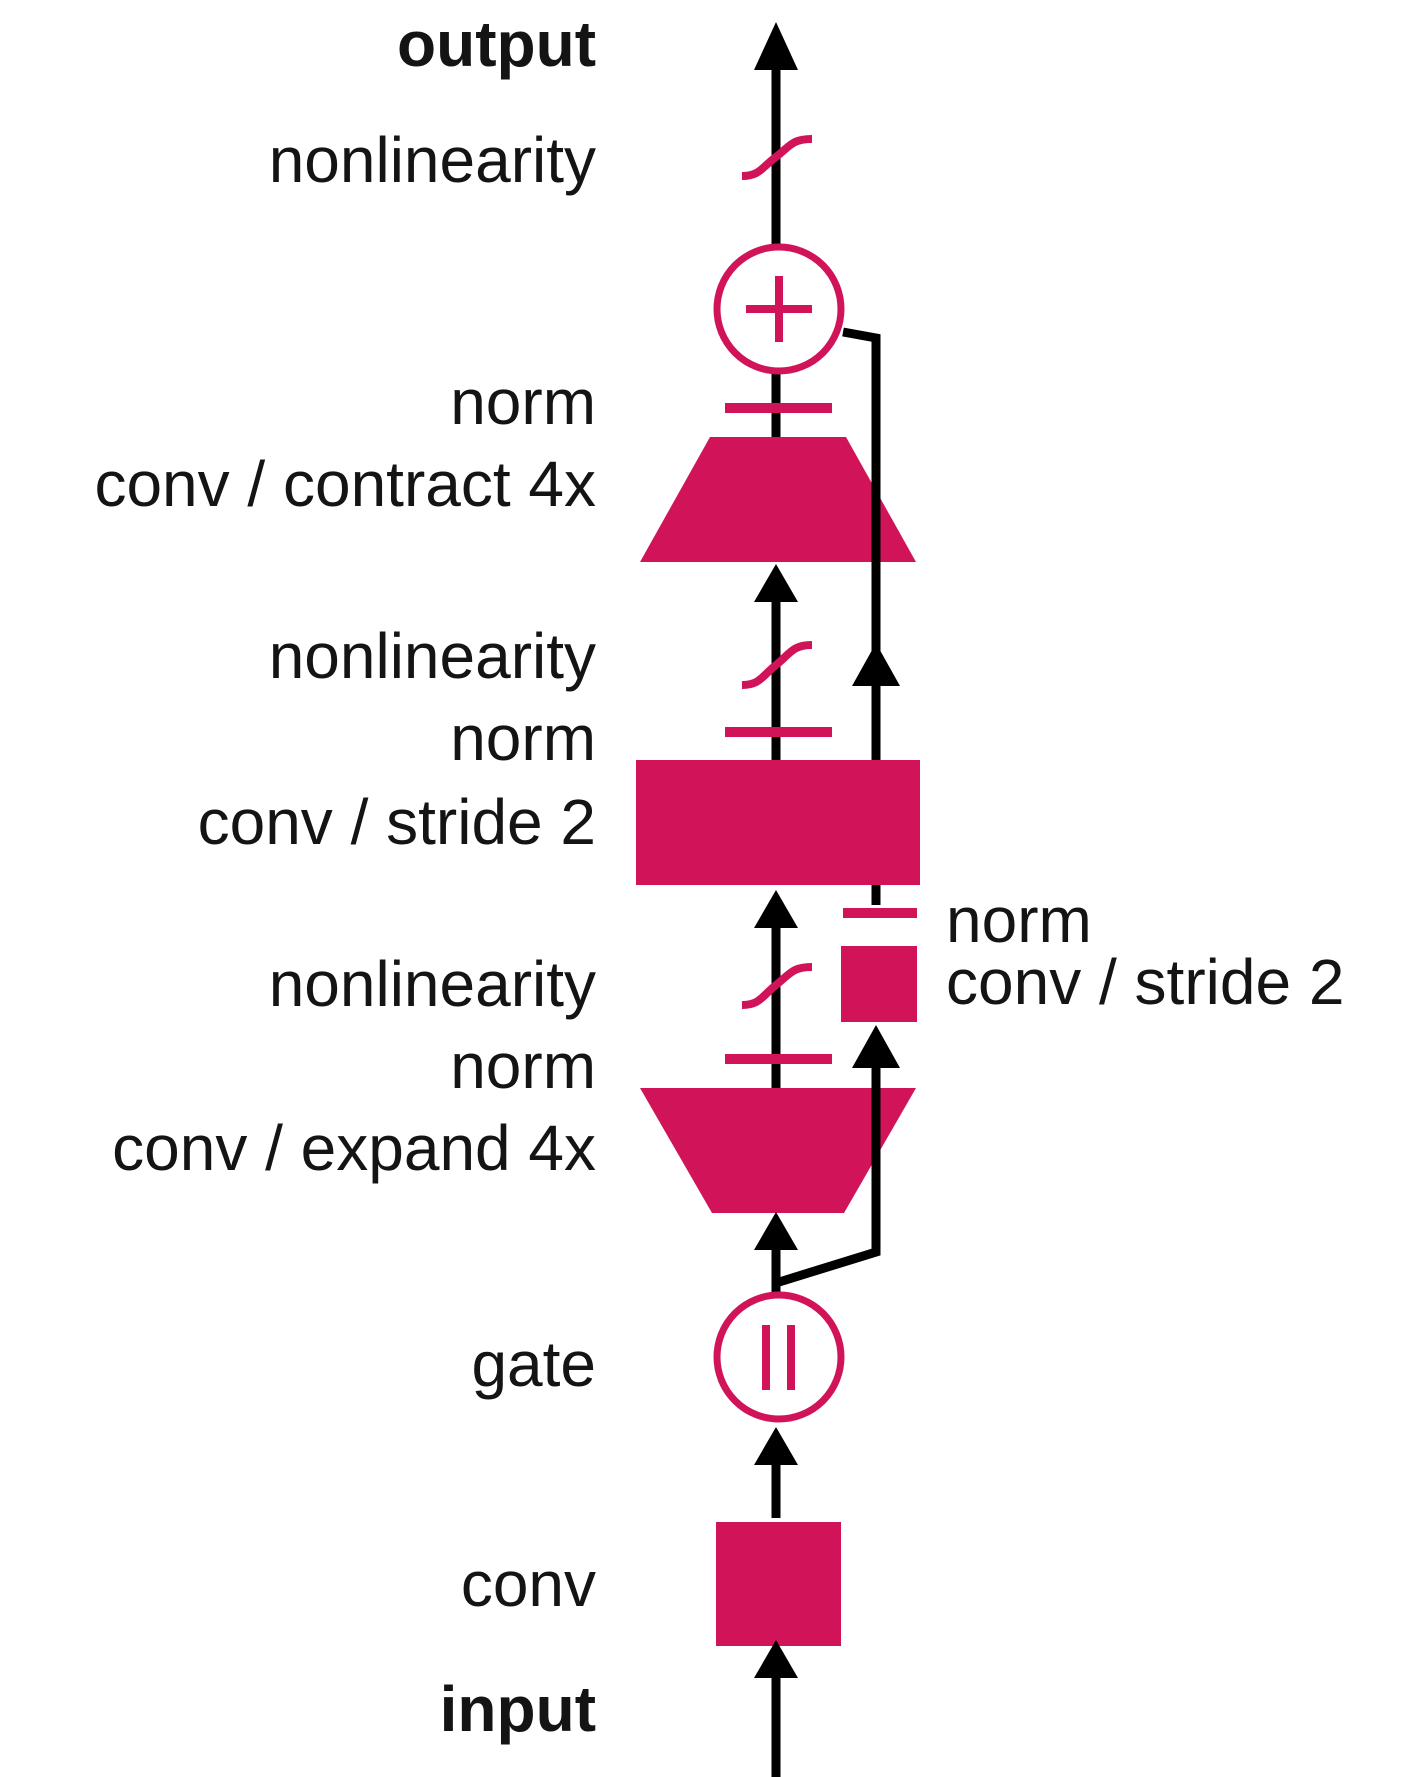 The image size is (1414, 1777). I want to click on arrowheads, so click(827, 850).